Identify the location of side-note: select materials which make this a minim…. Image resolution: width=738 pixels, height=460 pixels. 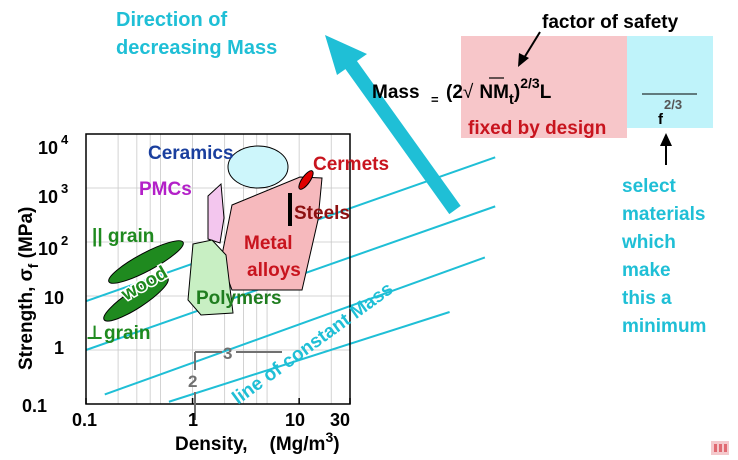
(663, 256).